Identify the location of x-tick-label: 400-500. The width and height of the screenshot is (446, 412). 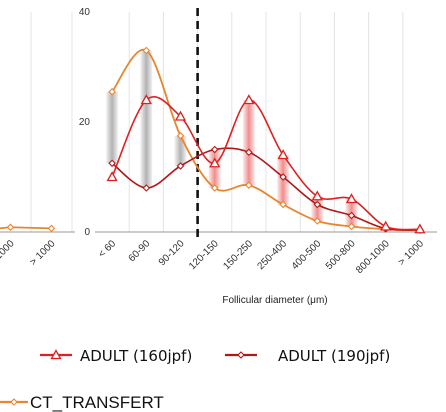
(307, 255).